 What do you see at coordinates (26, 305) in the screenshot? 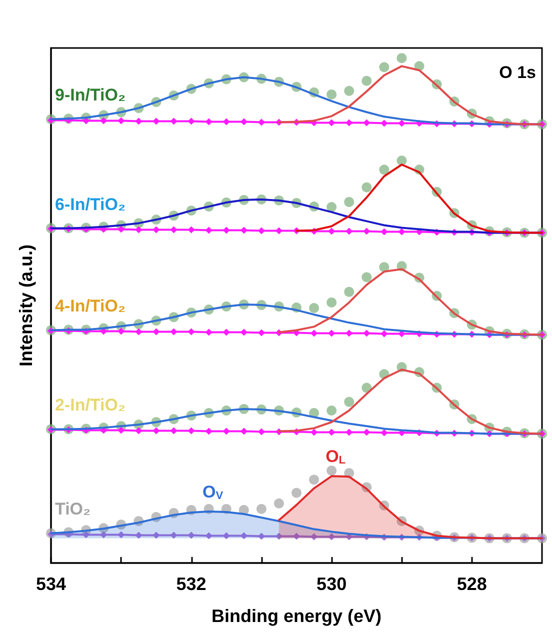
I see `y-axis-title: Intensity (a.u.)` at bounding box center [26, 305].